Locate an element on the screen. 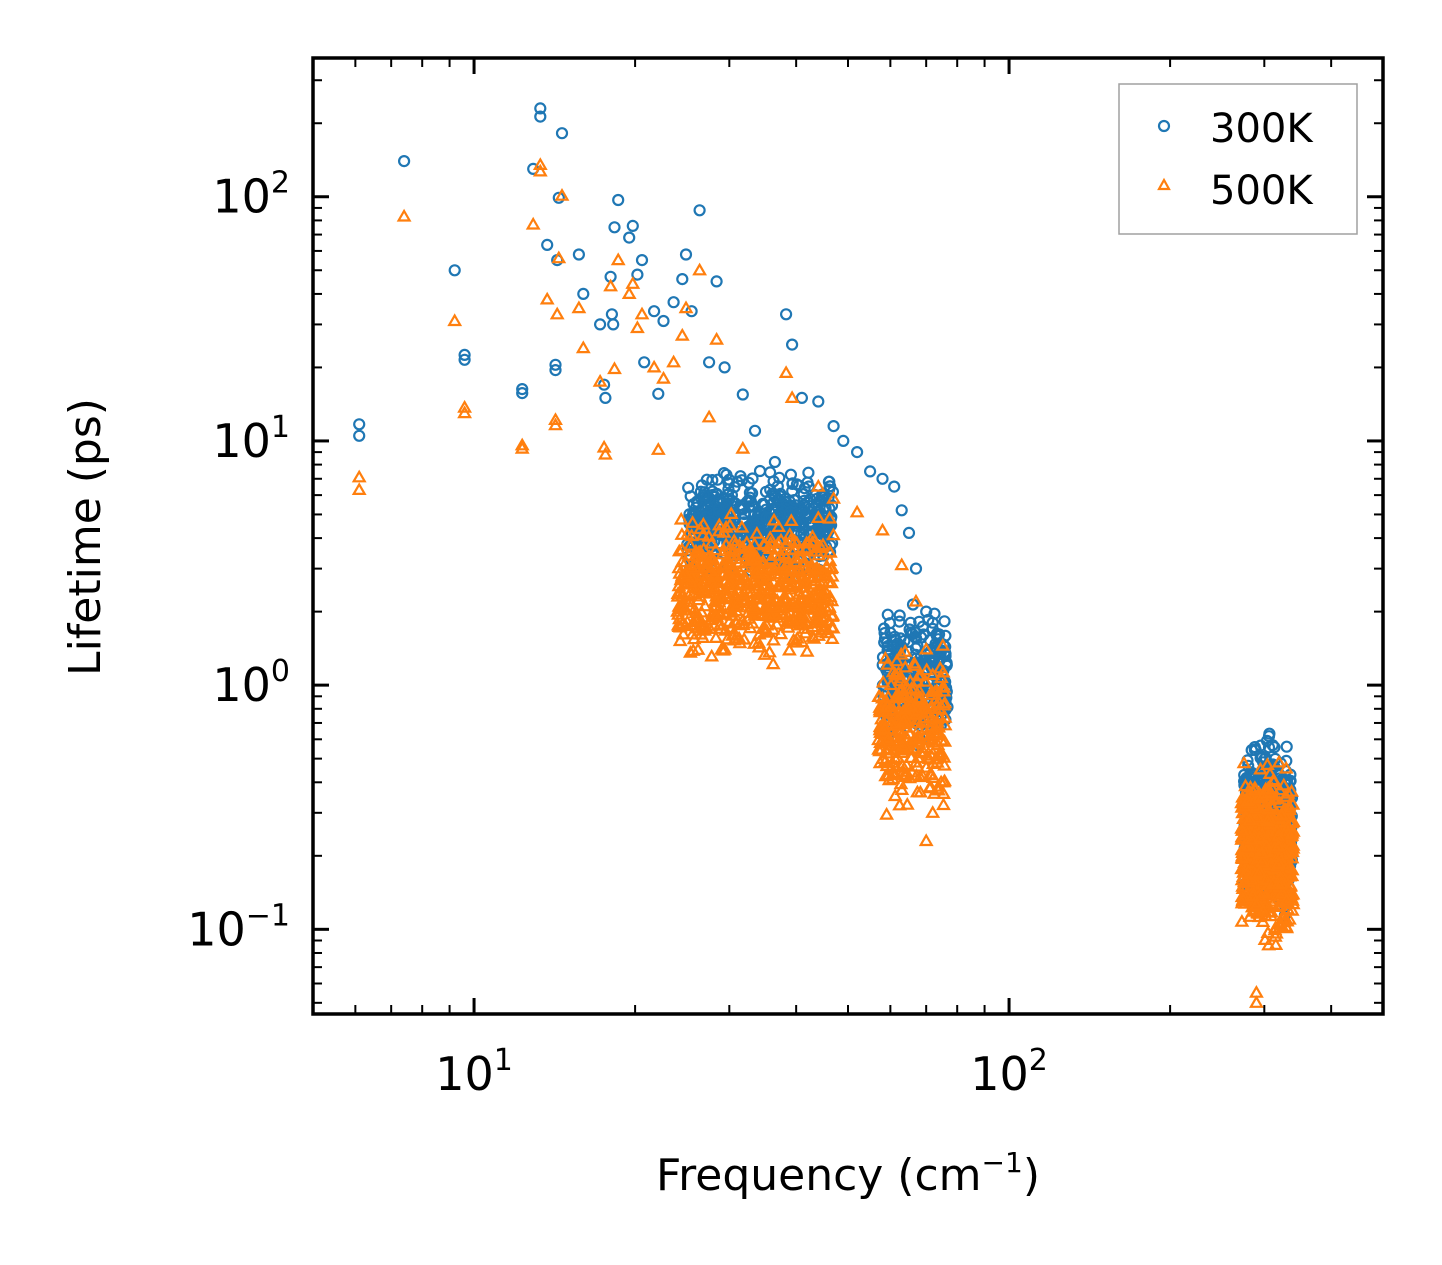 The width and height of the screenshot is (1442, 1265). y-tick-label: 10² is located at coordinates (251, 195).